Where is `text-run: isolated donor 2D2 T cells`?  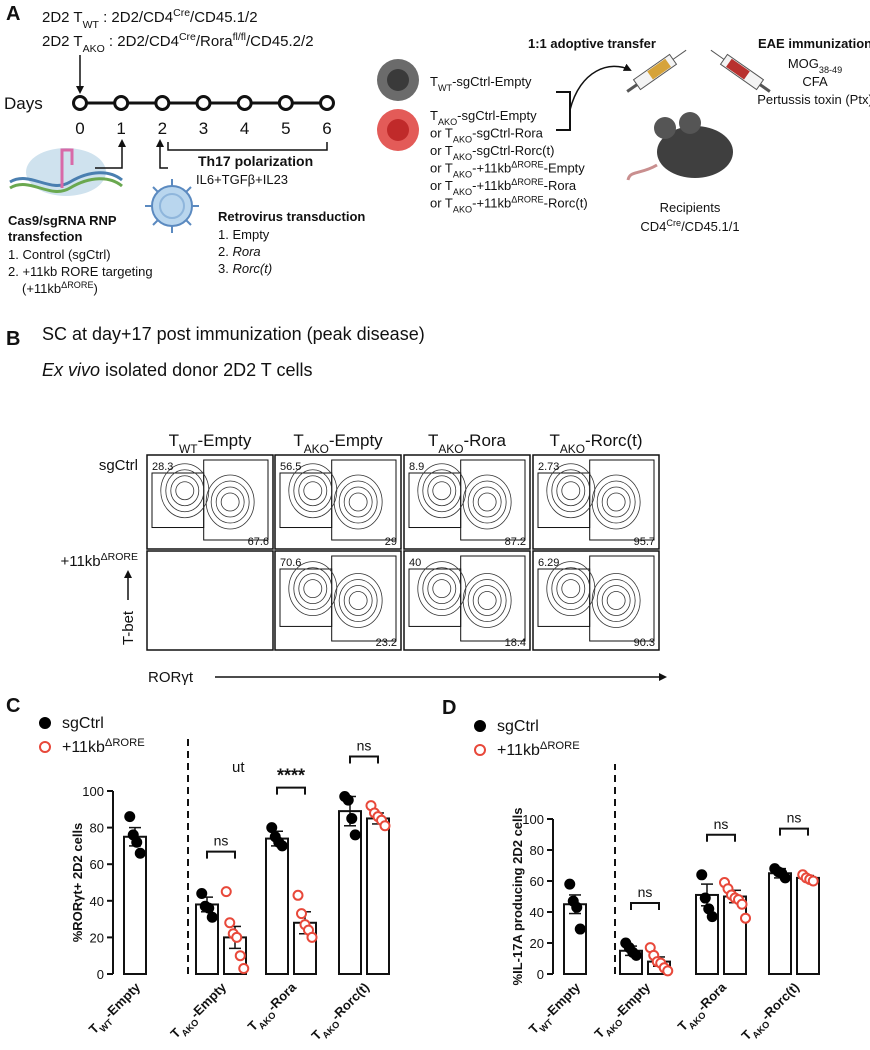 text-run: isolated donor 2D2 T cells is located at coordinates (206, 370).